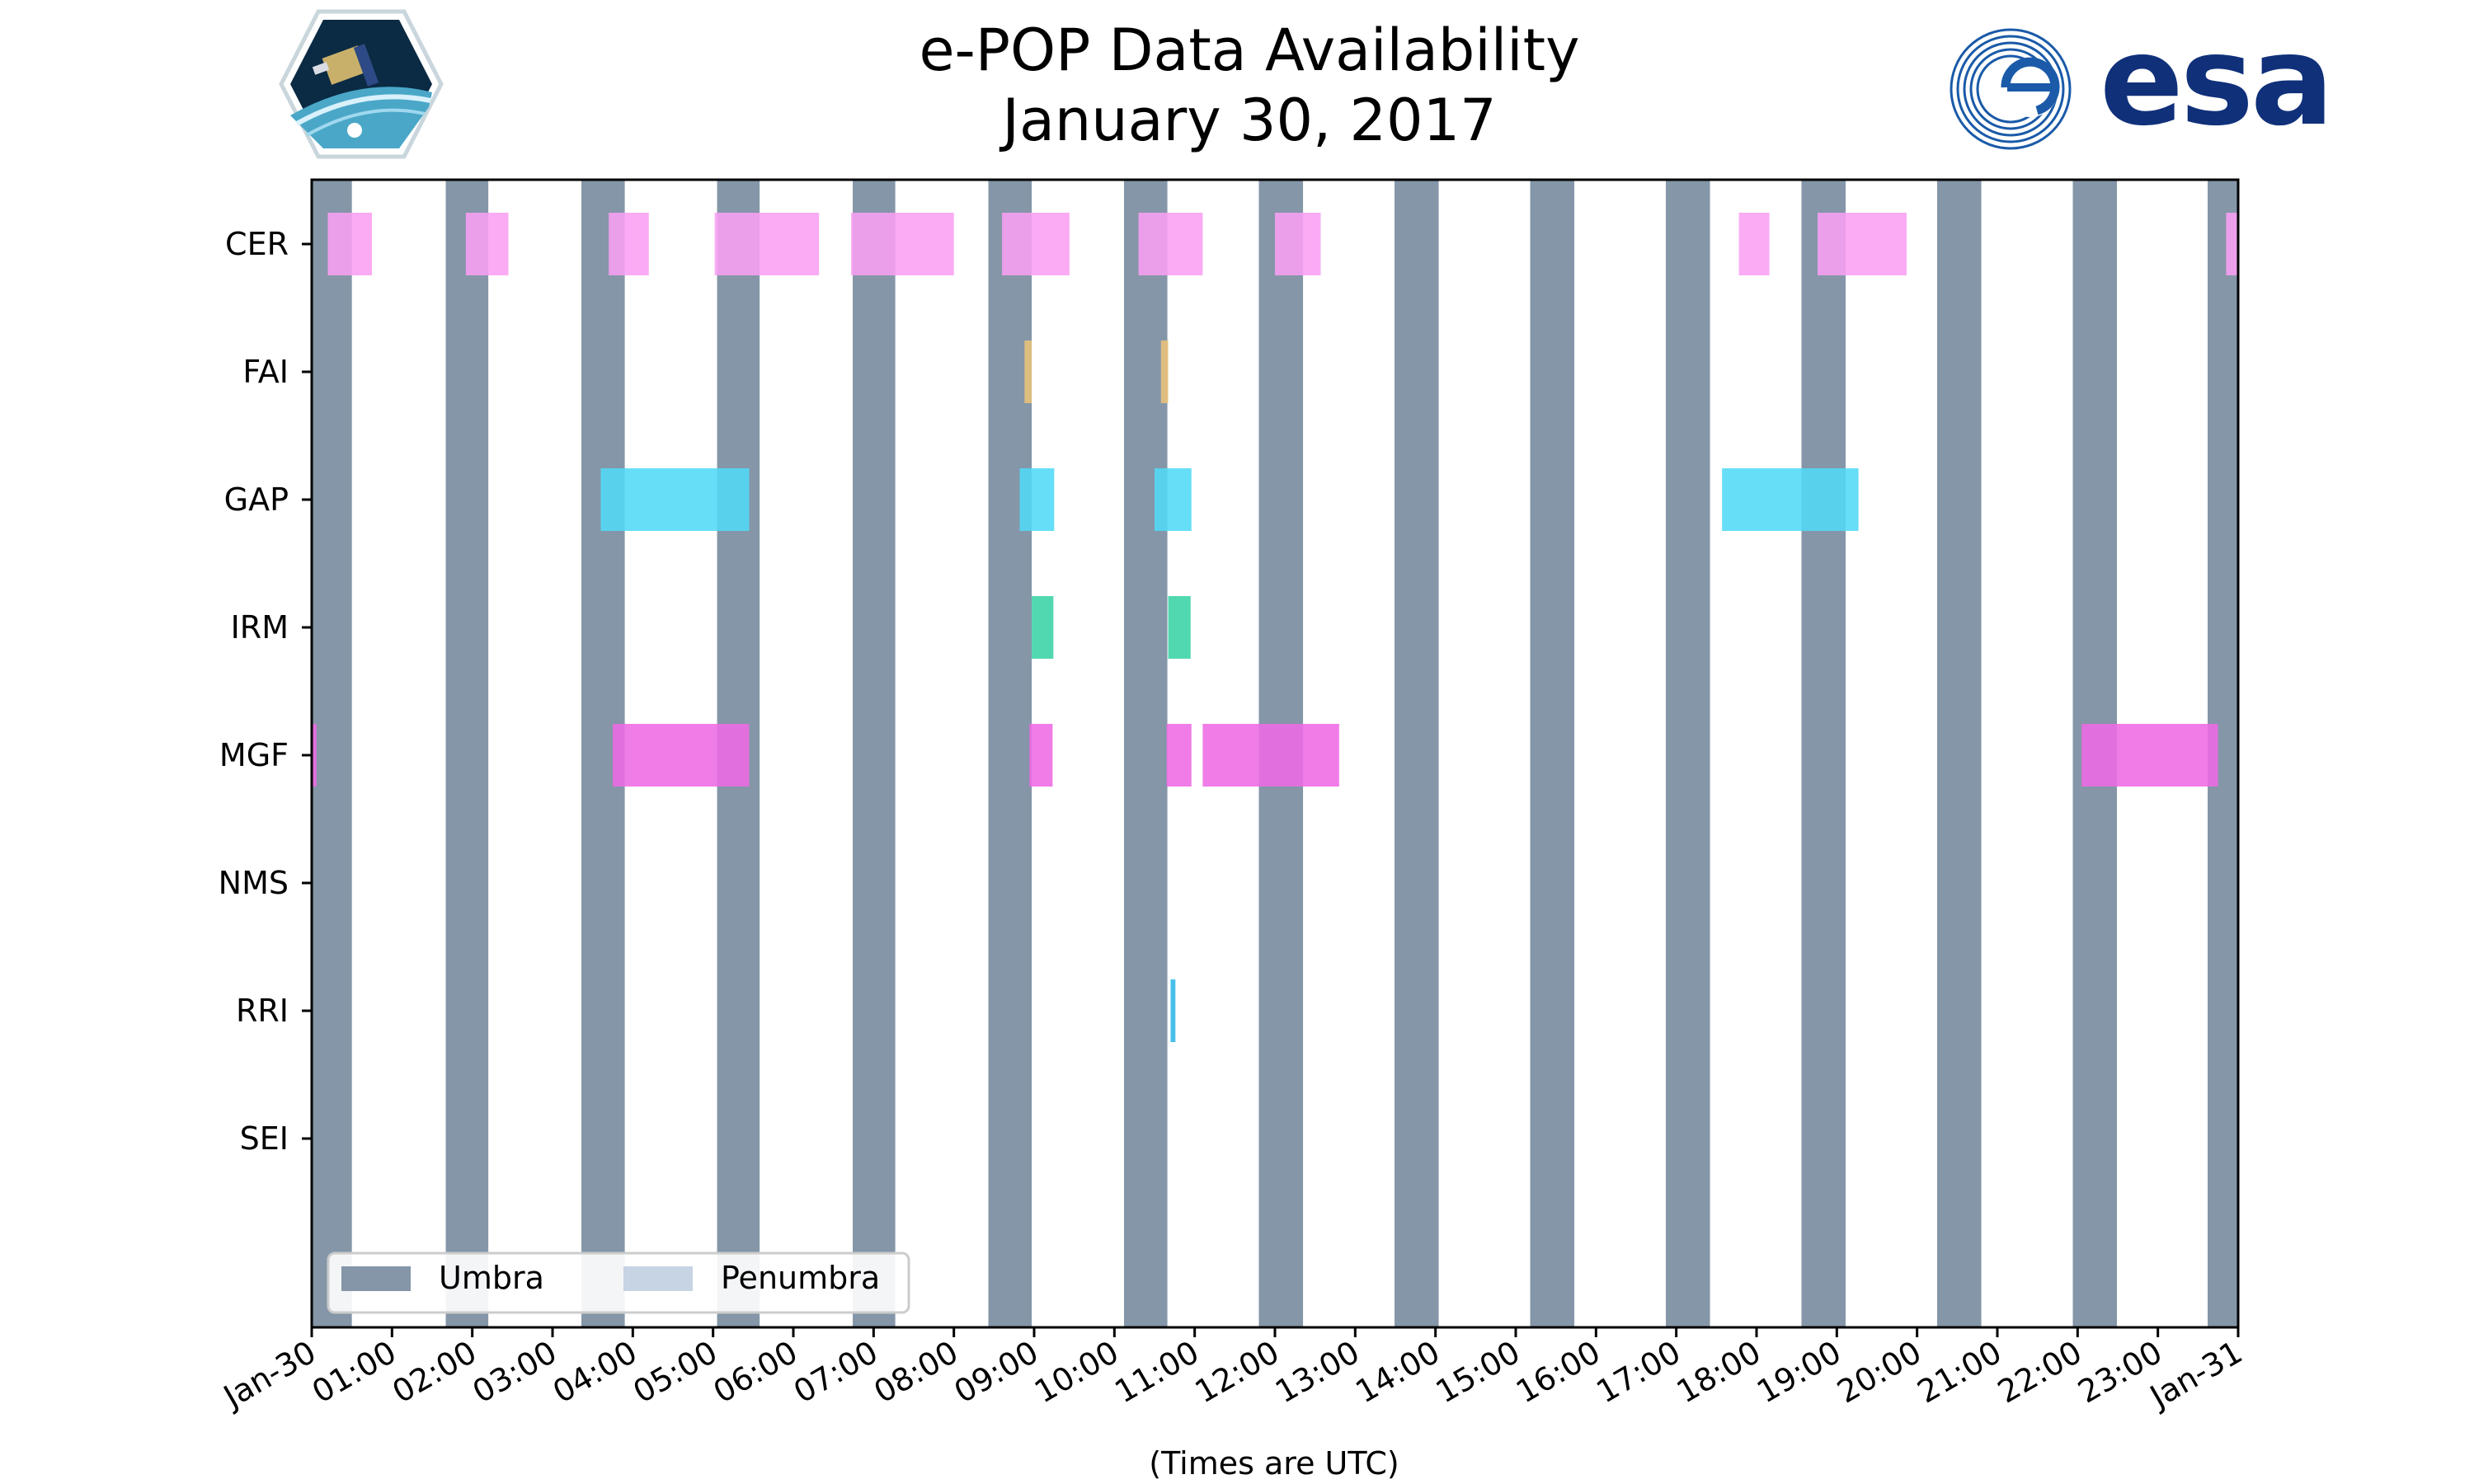 This screenshot has width=2474, height=1484. Describe the element at coordinates (1879, 1372) in the screenshot. I see `x-tick-label-20: 20:00` at that location.